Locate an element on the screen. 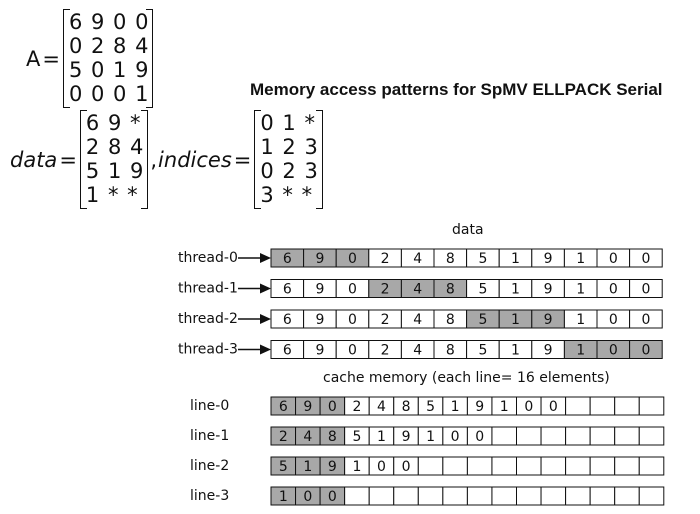  cache-cell-value: 8 is located at coordinates (332, 437).